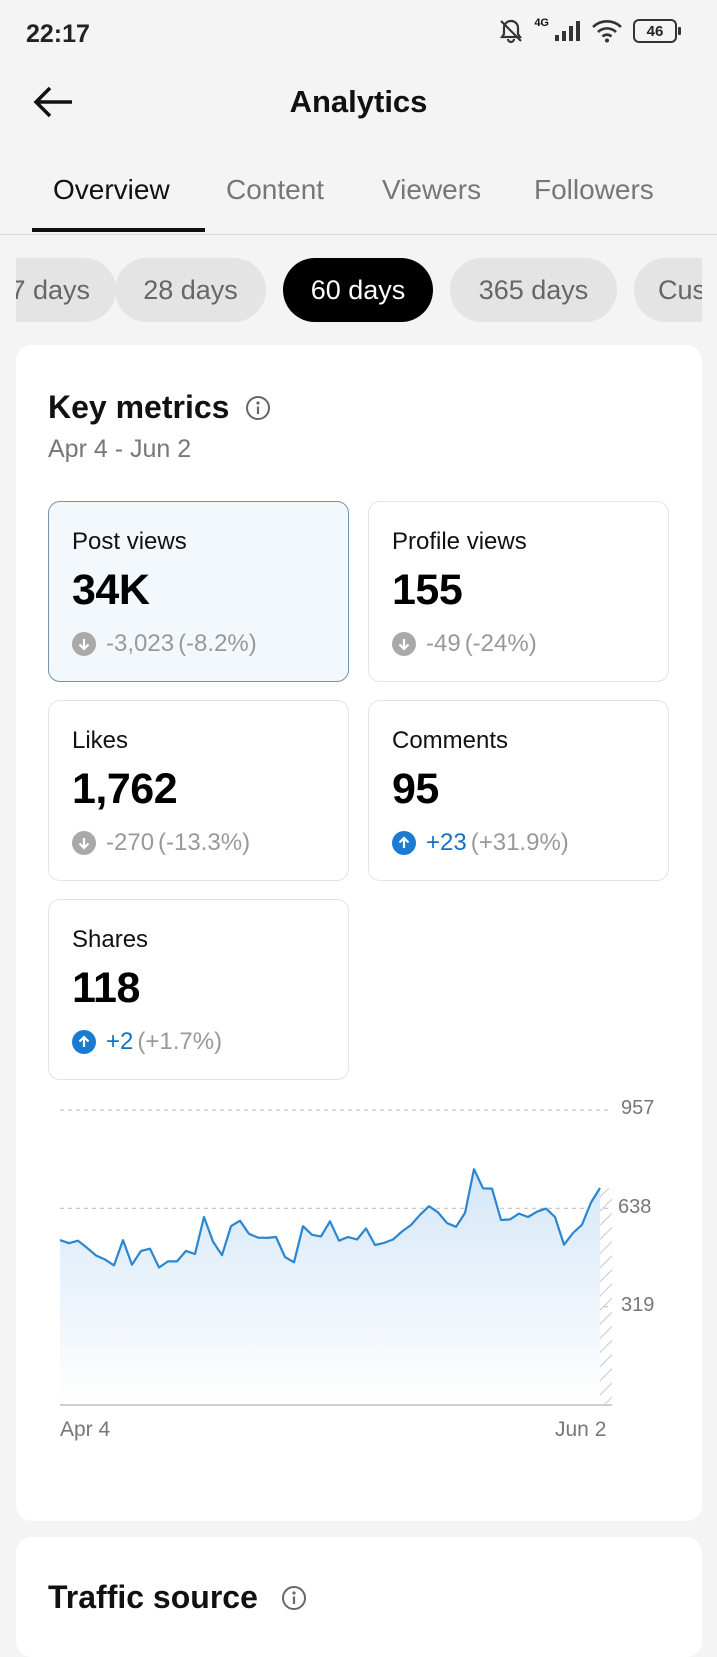  I want to click on metric-change: -3,023 (-8.2%), so click(164, 644).